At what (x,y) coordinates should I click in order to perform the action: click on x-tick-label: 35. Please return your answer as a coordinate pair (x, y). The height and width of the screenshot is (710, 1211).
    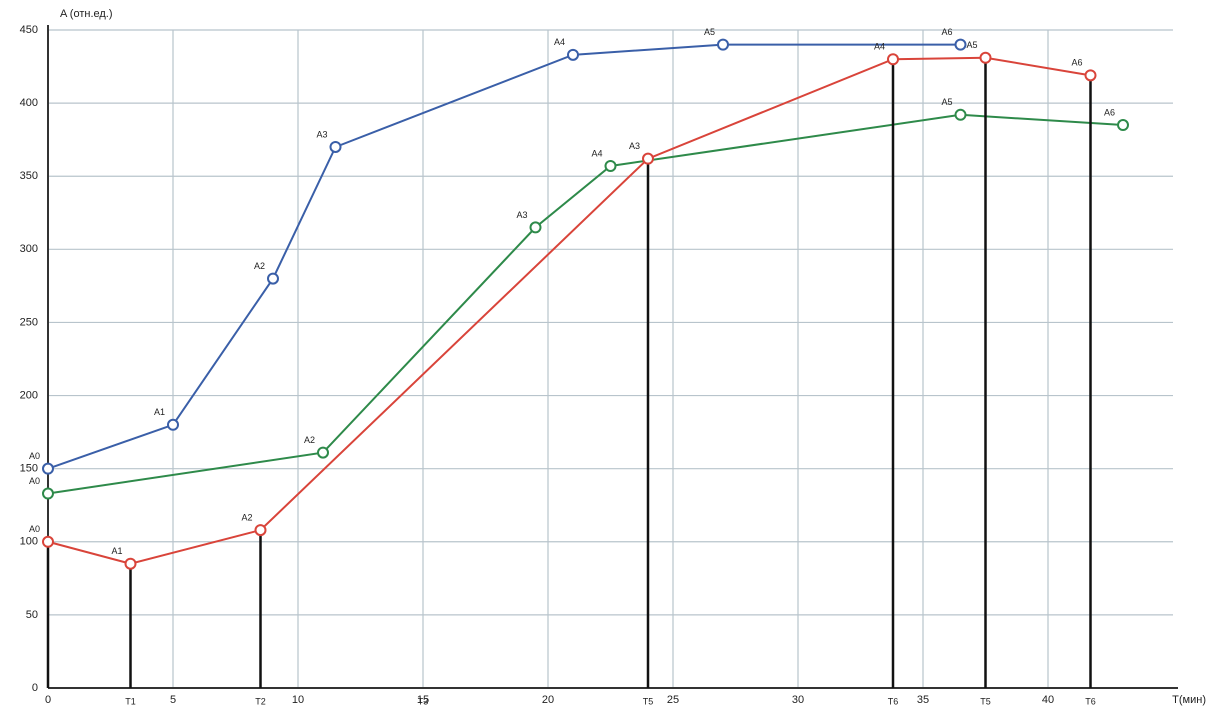
    Looking at the image, I should click on (923, 700).